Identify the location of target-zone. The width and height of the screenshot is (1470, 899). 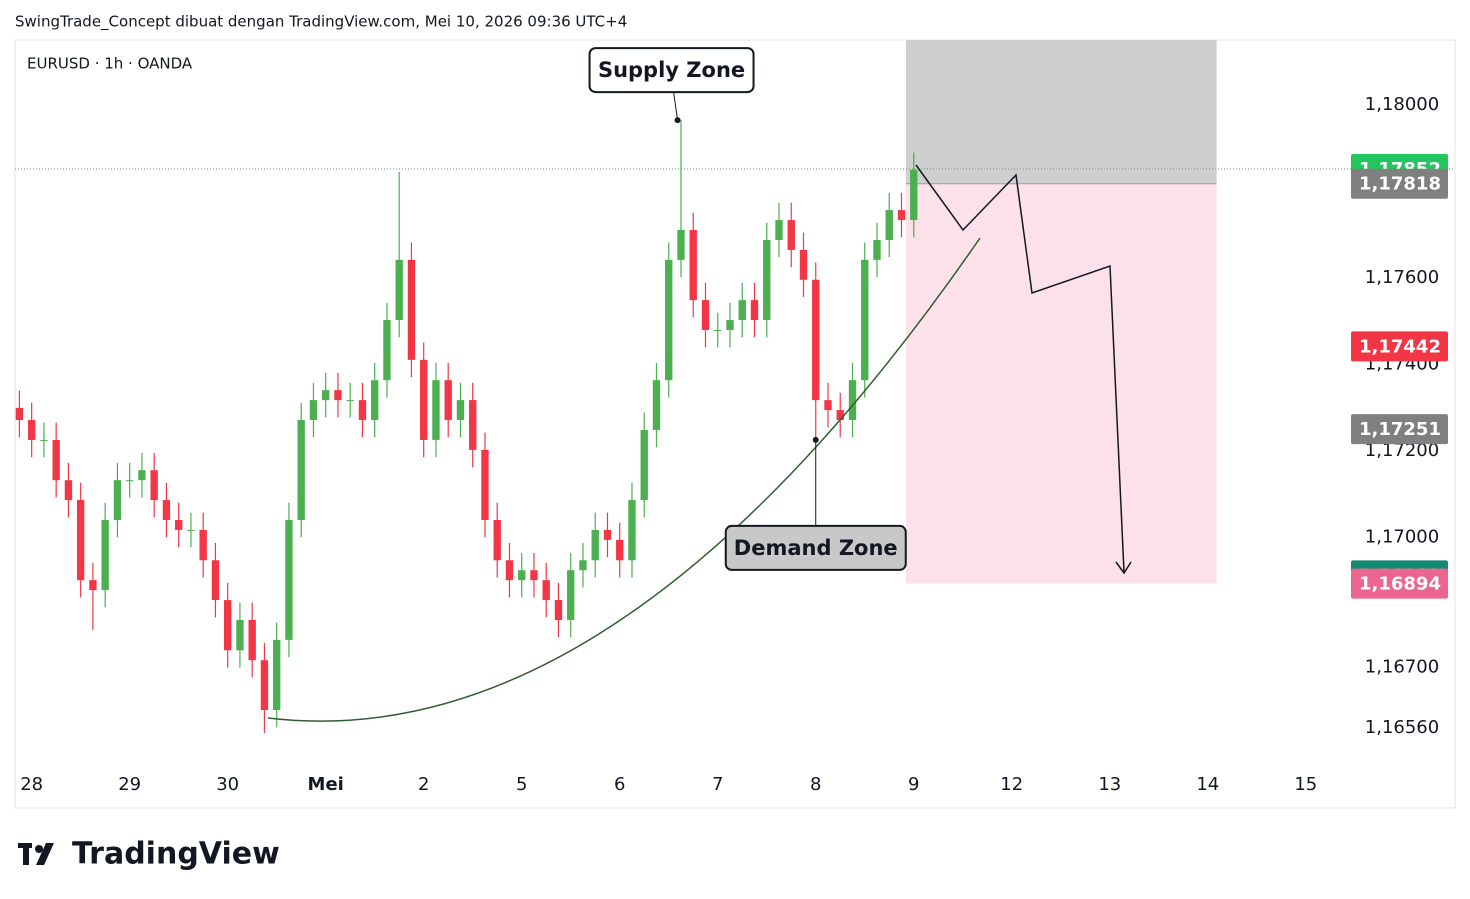
(1061, 383).